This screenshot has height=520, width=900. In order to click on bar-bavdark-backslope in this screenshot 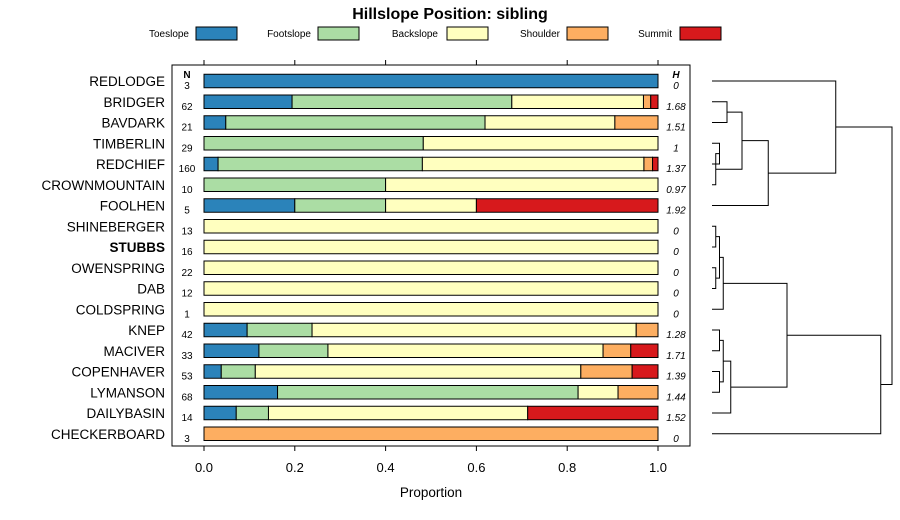, I will do `click(550, 122)`.